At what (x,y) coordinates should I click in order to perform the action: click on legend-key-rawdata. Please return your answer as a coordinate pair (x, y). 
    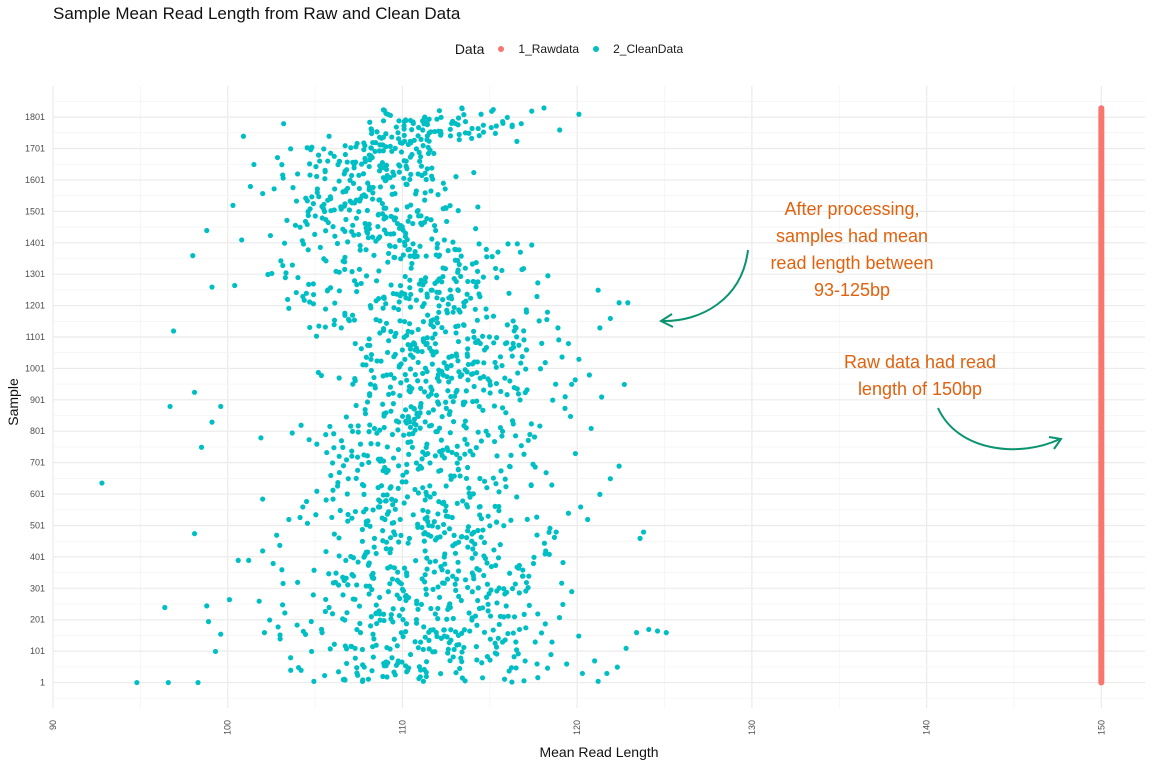
    Looking at the image, I should click on (501, 49).